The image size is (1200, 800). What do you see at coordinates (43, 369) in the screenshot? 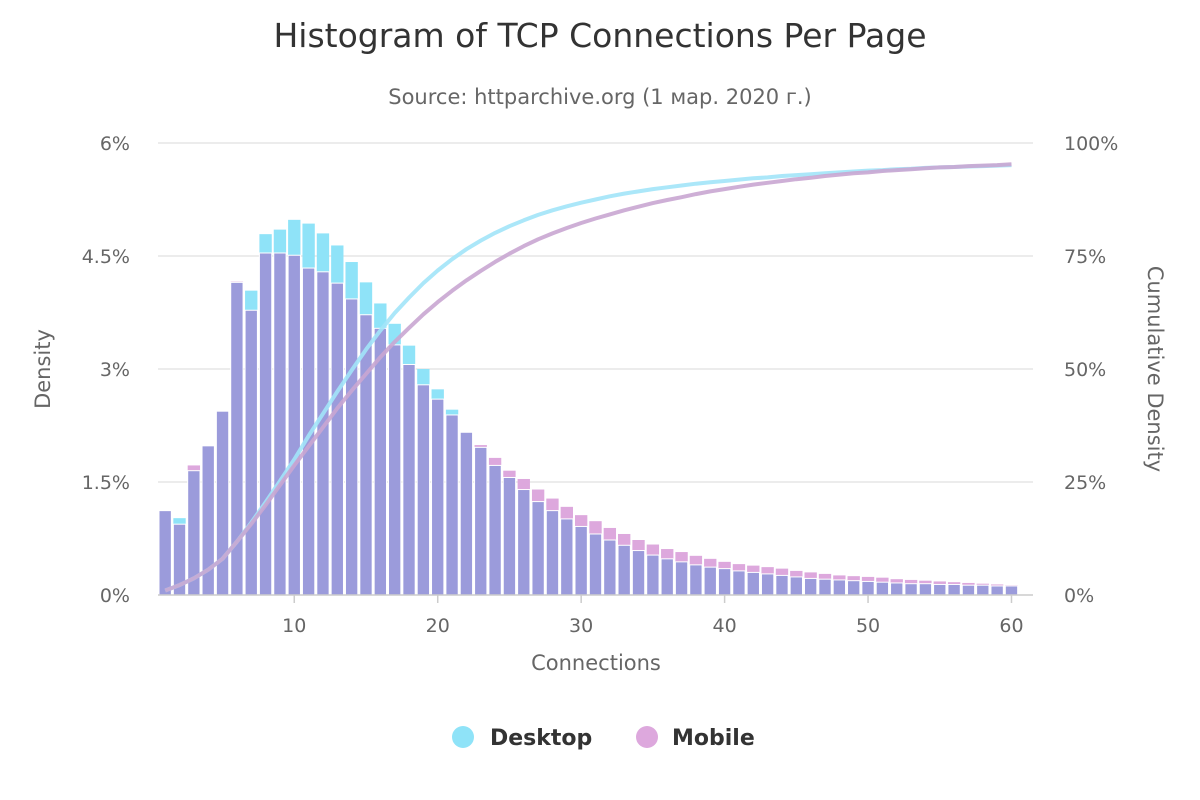
I see `y-axis-left-title: Density` at bounding box center [43, 369].